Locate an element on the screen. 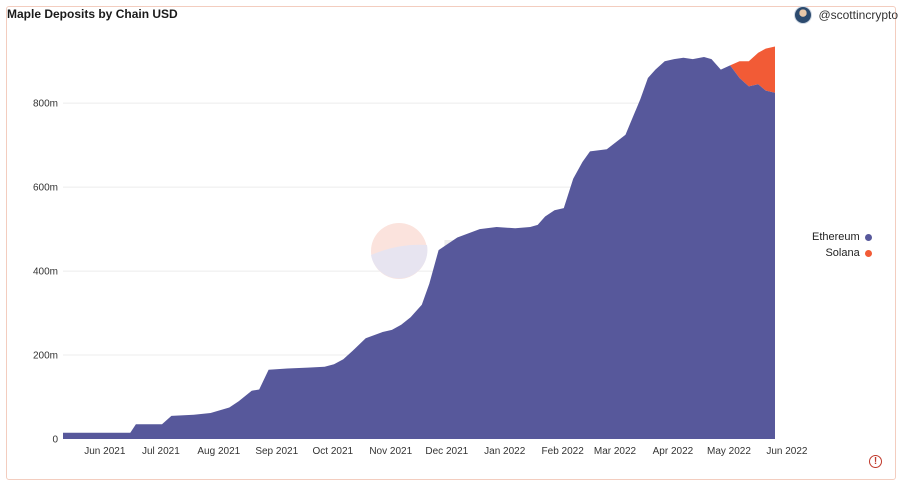 Image resolution: width=904 pixels, height=488 pixels. author-name: @scottincrypto is located at coordinates (858, 15).